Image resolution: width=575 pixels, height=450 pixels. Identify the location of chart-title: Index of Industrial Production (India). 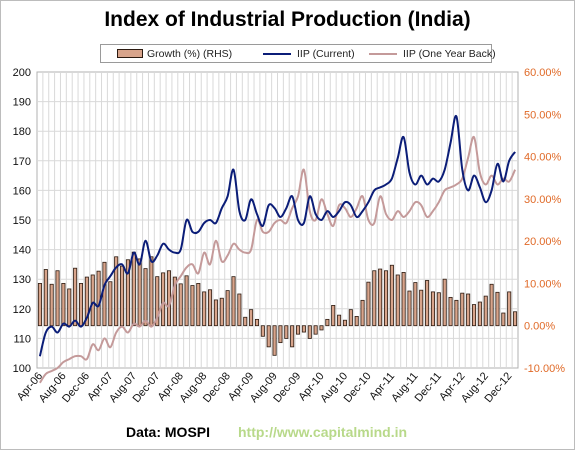
(287, 19).